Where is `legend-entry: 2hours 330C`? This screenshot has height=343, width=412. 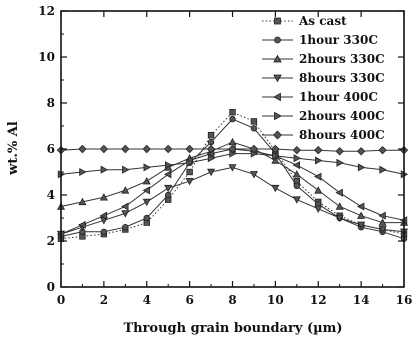
legend-entry: 2hours 330C is located at coordinates (323, 59).